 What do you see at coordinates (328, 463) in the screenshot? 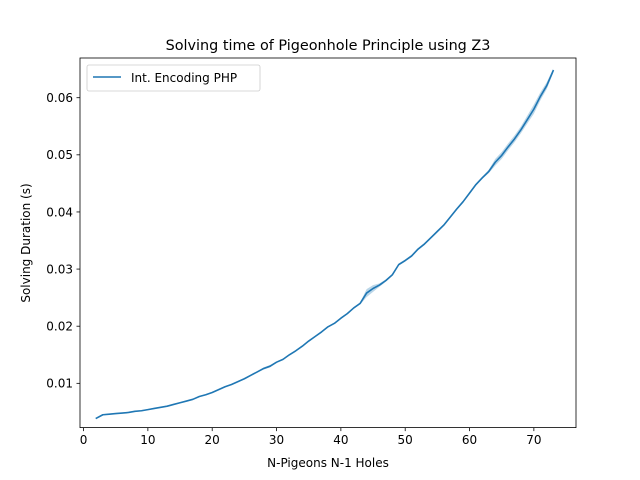
I see `x-axis-label: N-Pigeons N-1 Holes` at bounding box center [328, 463].